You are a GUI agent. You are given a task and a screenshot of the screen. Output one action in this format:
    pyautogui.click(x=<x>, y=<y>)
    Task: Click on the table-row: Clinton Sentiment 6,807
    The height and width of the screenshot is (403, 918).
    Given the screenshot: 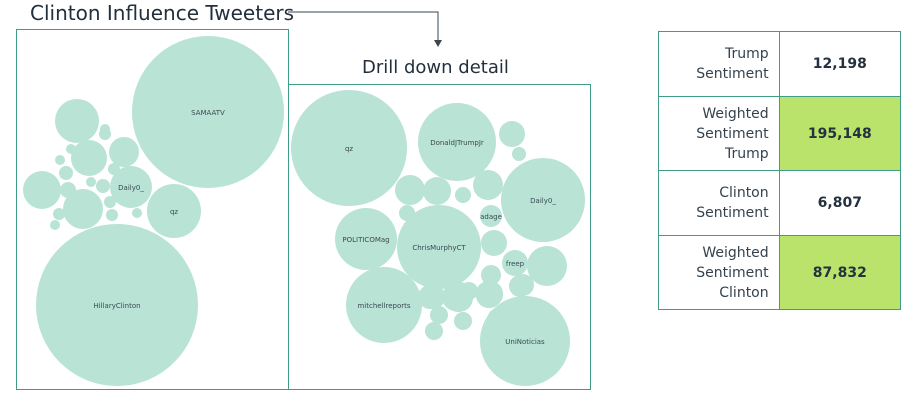 What is the action you would take?
    pyautogui.click(x=780, y=203)
    